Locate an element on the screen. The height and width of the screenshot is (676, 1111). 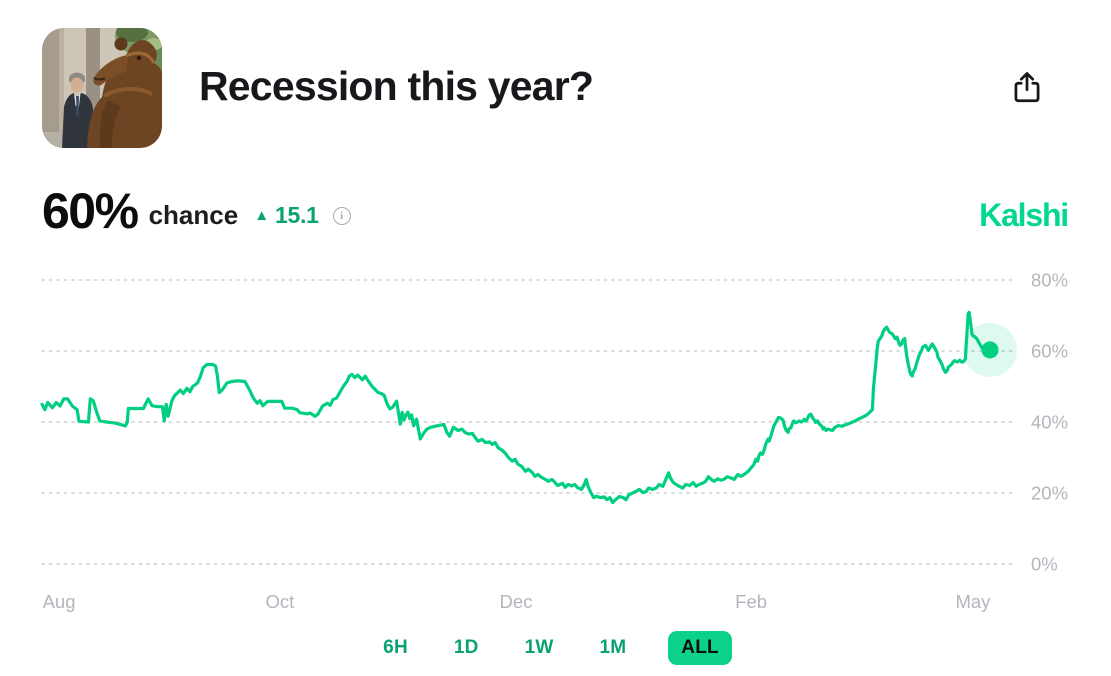
timeframe-6h-button: 6H is located at coordinates (395, 648).